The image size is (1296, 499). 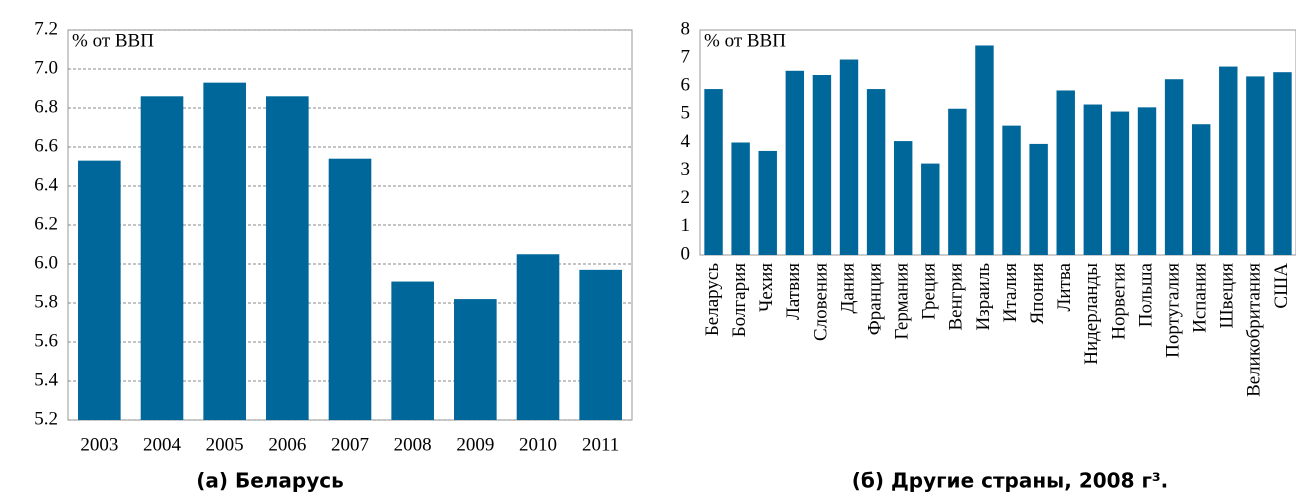 I want to click on y-tick-label: 4, so click(x=686, y=141).